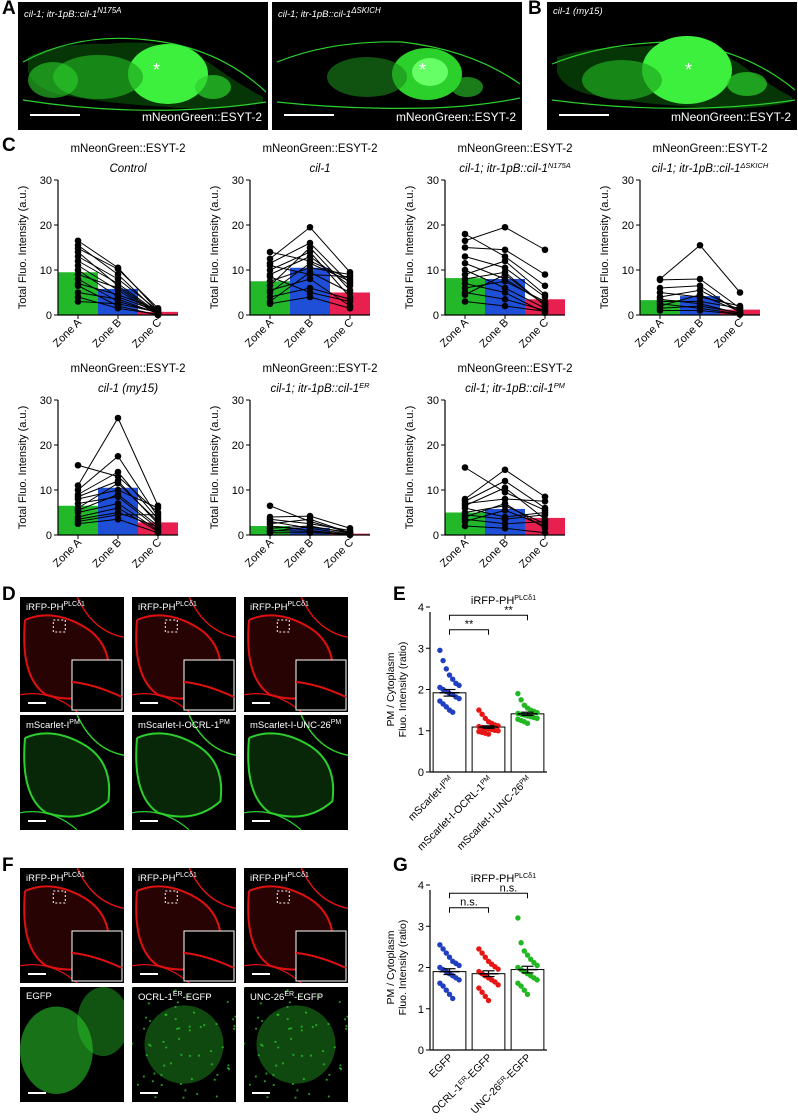 The height and width of the screenshot is (1120, 798). I want to click on y-axis-label-line2: Fluo. Intensity (ratio), so click(403, 690).